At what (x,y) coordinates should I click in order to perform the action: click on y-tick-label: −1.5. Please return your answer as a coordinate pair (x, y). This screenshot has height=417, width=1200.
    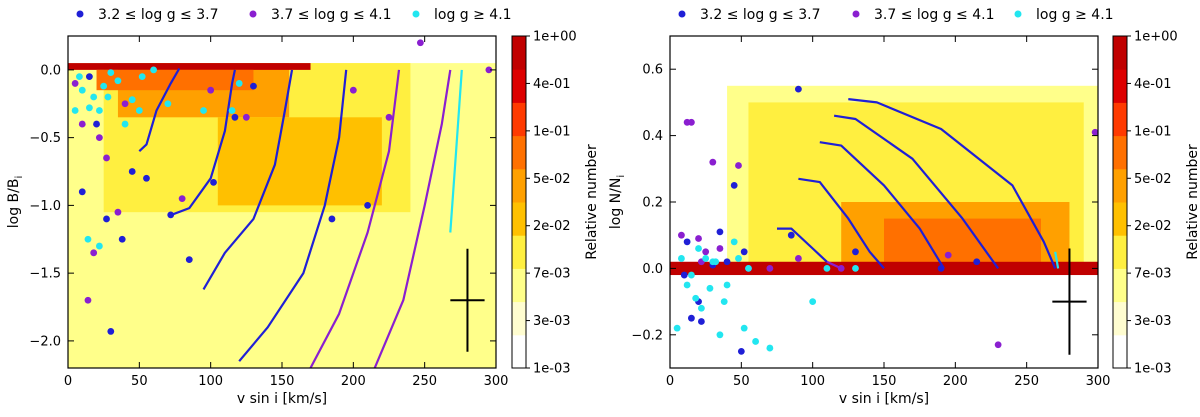
    Looking at the image, I should click on (45, 274).